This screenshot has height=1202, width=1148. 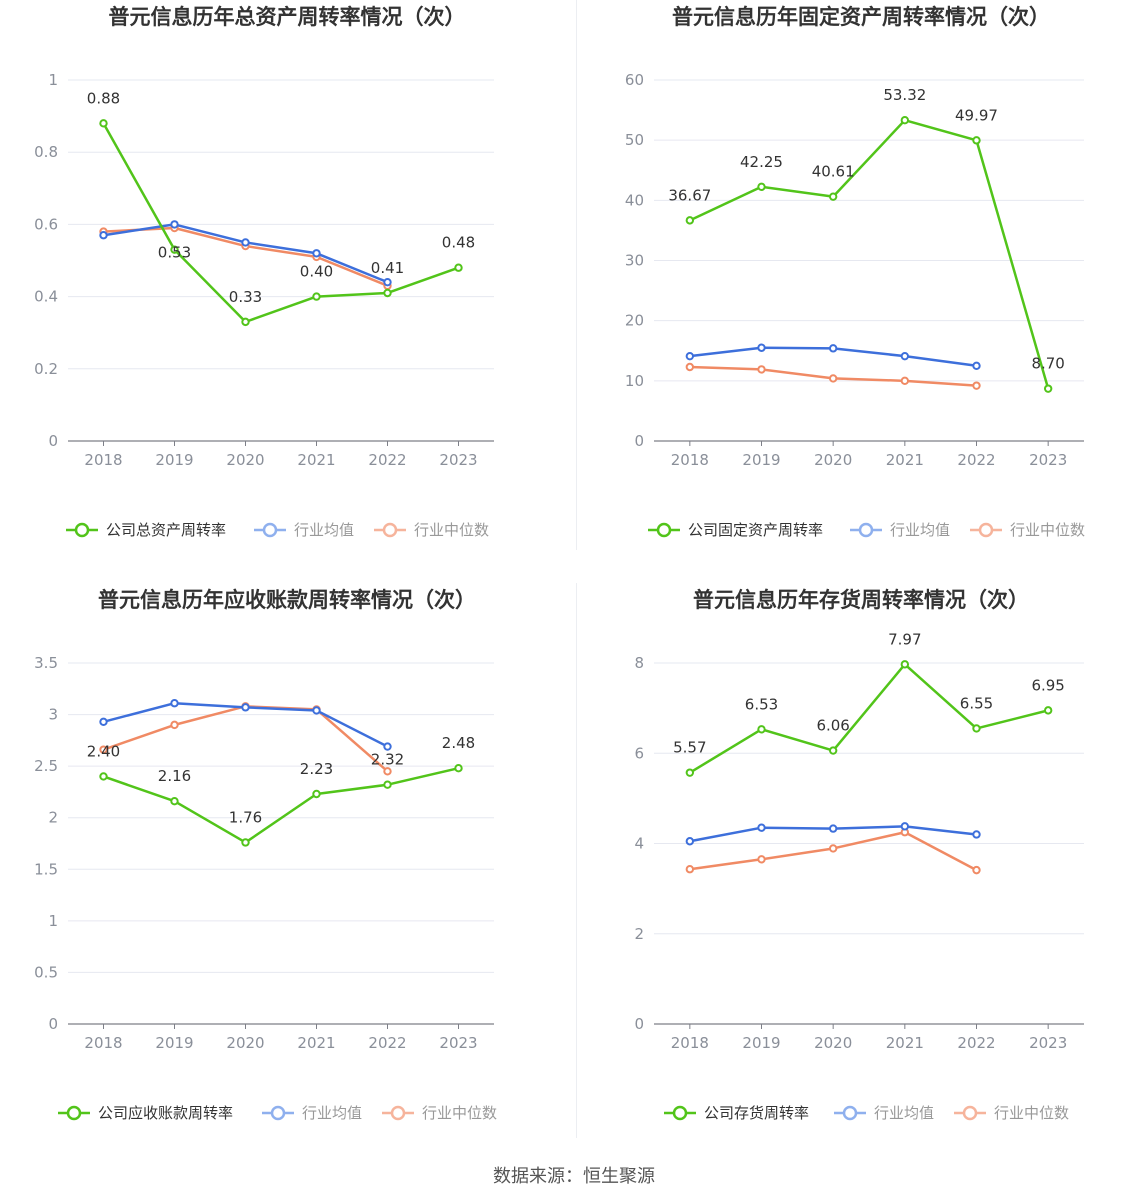 I want to click on data-label: 2.23, so click(x=316, y=769).